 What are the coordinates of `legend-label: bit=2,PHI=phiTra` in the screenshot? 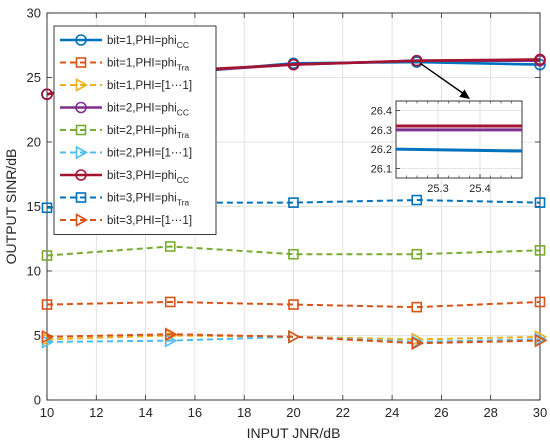 It's located at (148, 132).